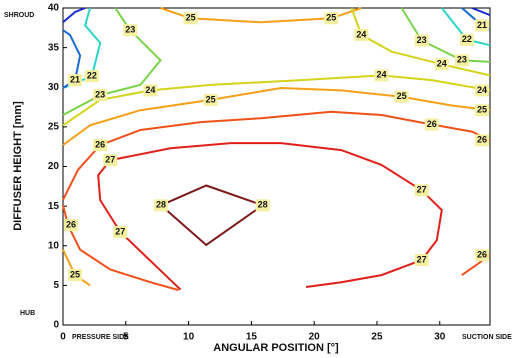 This screenshot has height=358, width=513. I want to click on y-tick-label: 20, so click(54, 166).